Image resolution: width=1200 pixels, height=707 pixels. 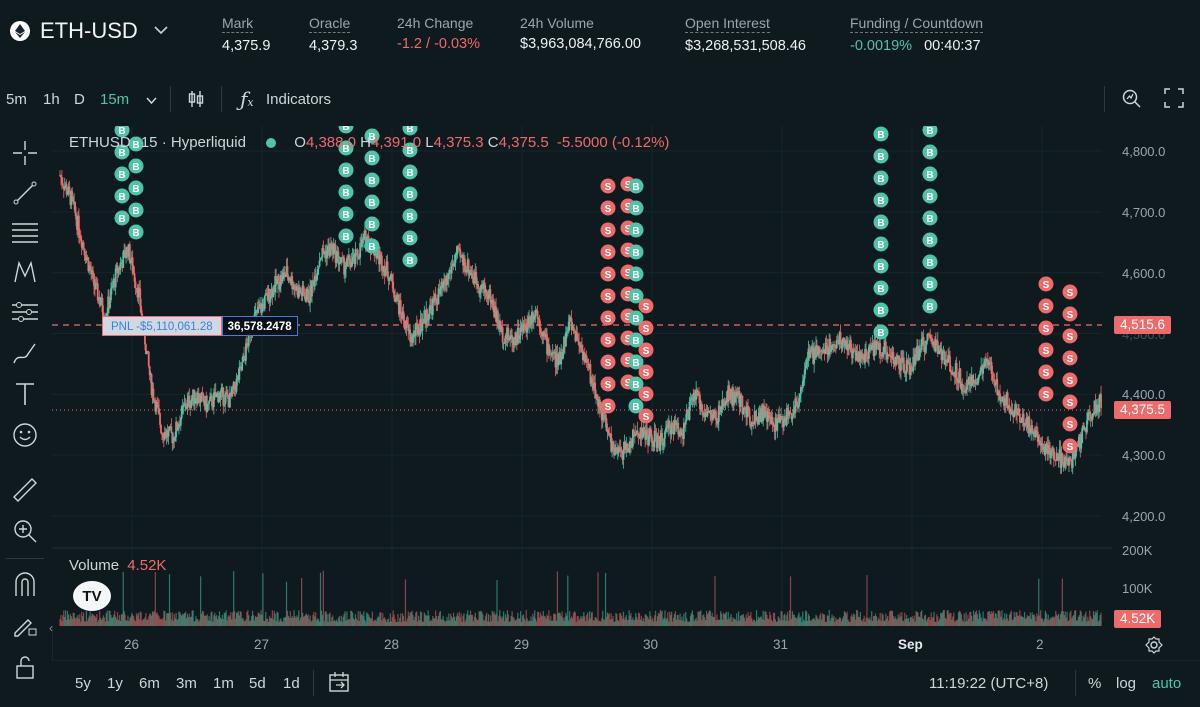 I want to click on position-label: PNL -$5,110,061.28 36,578.2478, so click(x=200, y=326).